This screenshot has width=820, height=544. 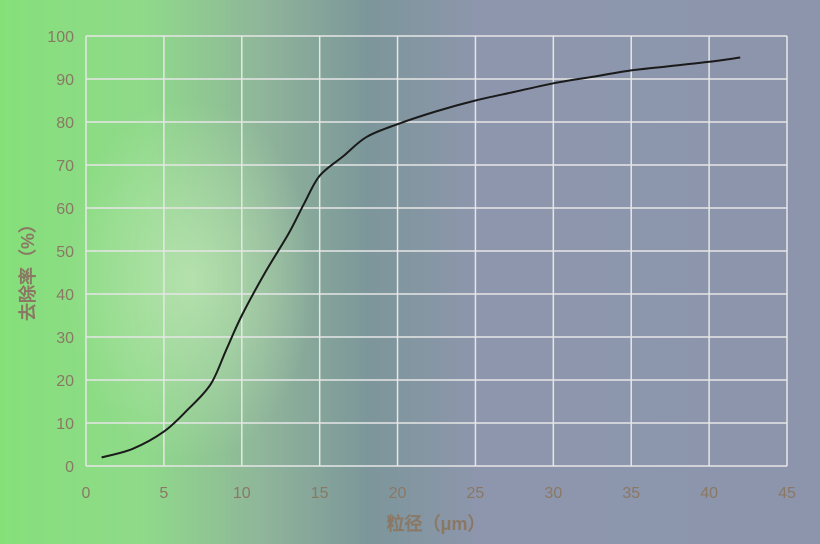 I want to click on x-axis-label: 粒径（μm）, so click(x=435, y=523).